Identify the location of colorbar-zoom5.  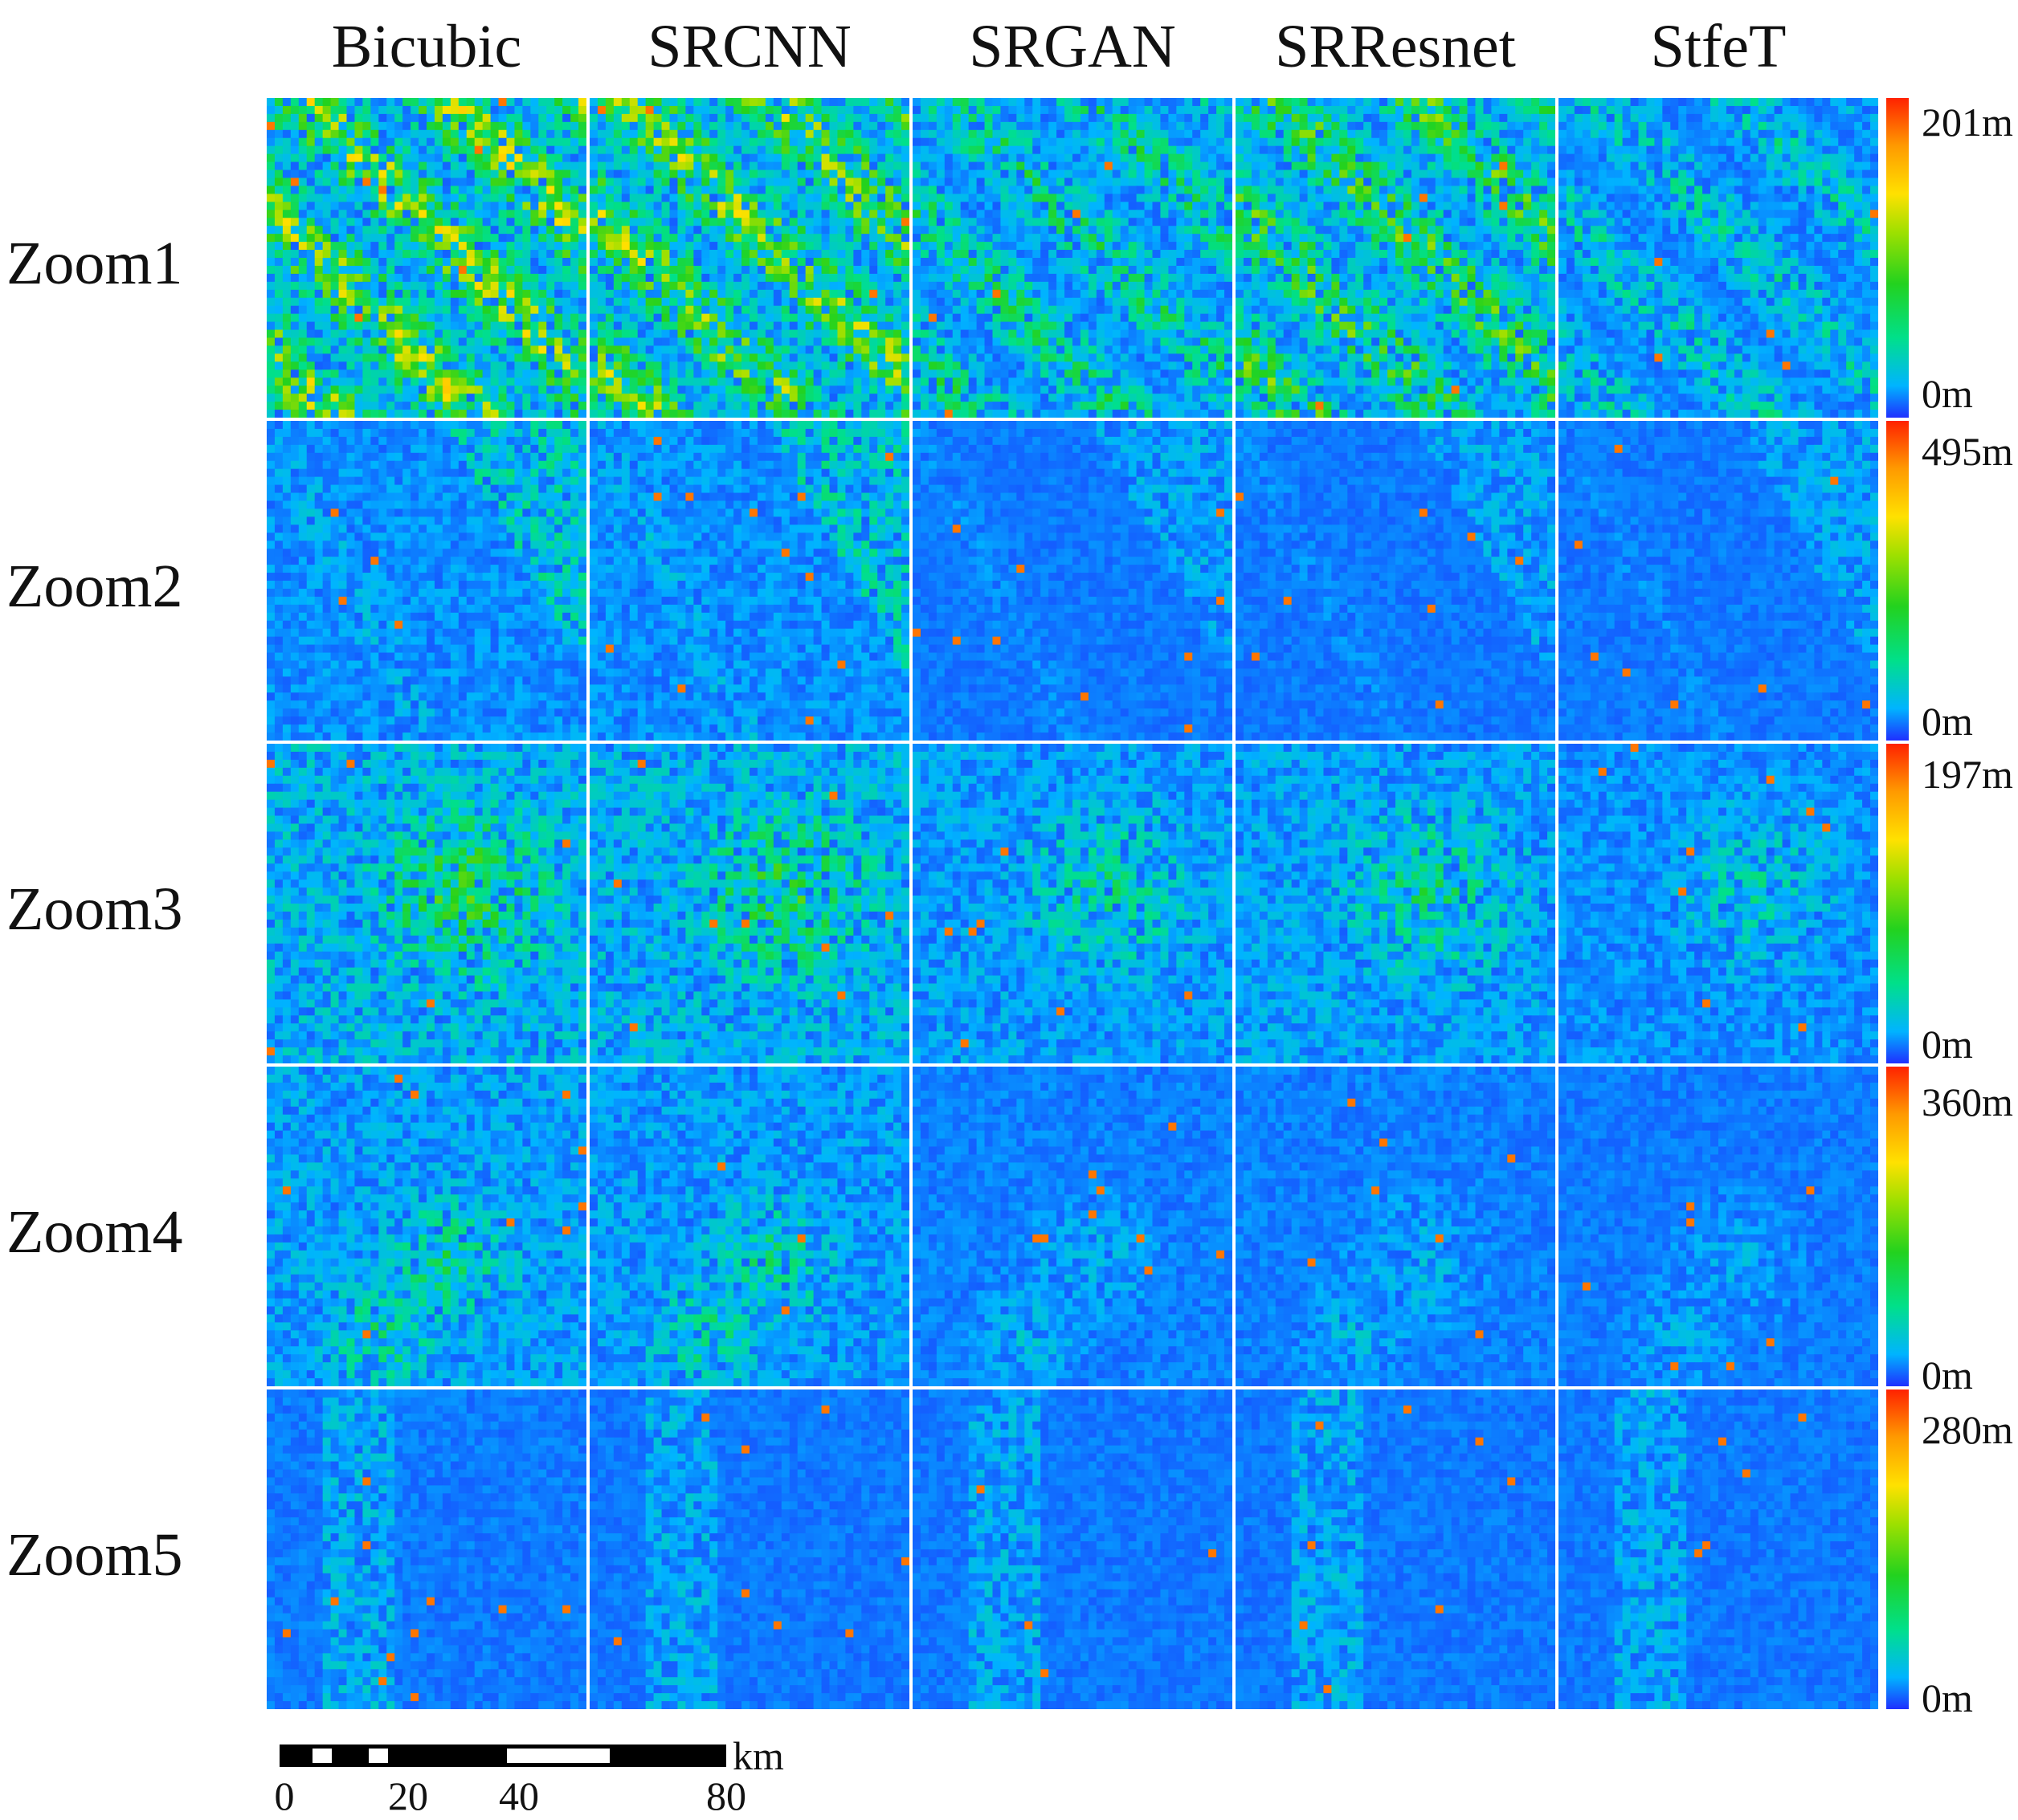
(1897, 1549).